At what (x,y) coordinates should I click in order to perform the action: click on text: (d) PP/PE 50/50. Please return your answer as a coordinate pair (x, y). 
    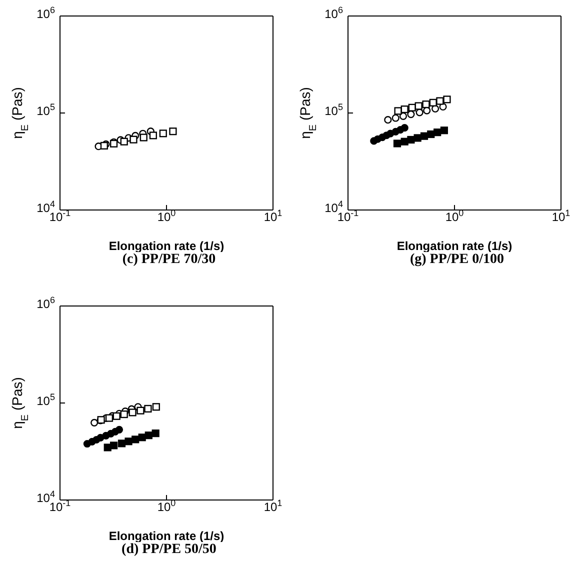
    Looking at the image, I should click on (169, 550).